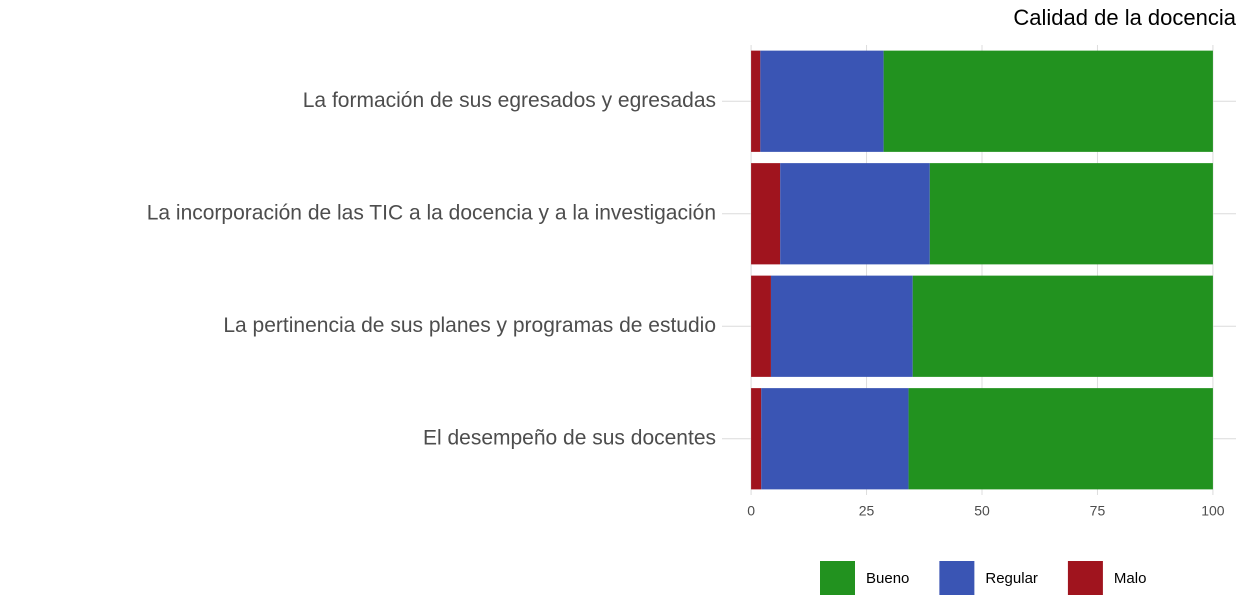  What do you see at coordinates (1124, 17) in the screenshot?
I see `chart-title: Calidad de la docencia` at bounding box center [1124, 17].